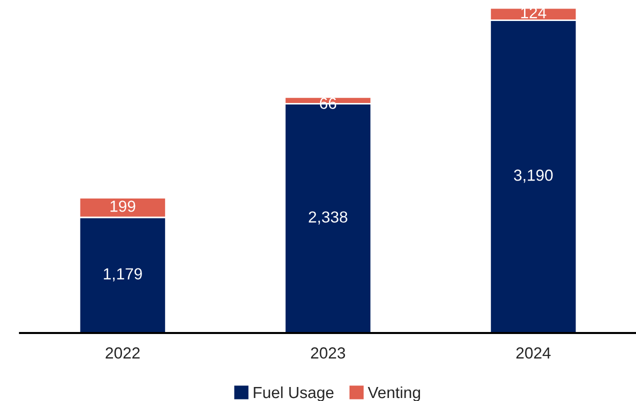 The image size is (636, 401). Describe the element at coordinates (294, 393) in the screenshot. I see `legend-label: Fuel Usage` at that location.